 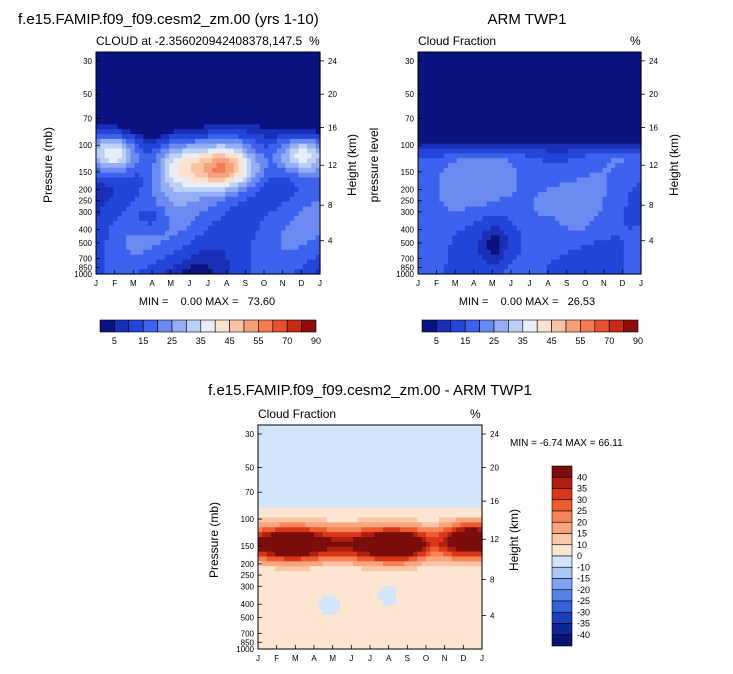 I want to click on panel-model-right-label: %, so click(x=314, y=41).